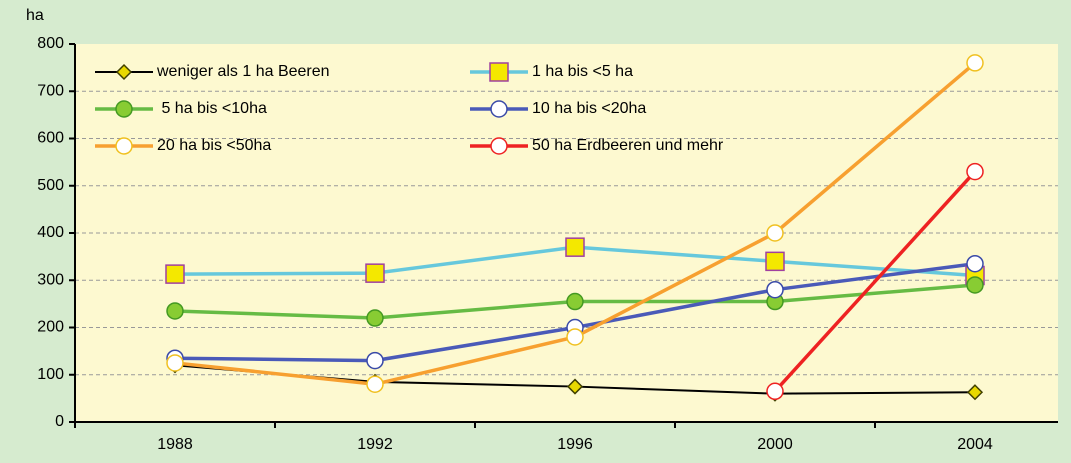 This screenshot has height=463, width=1071. What do you see at coordinates (582, 71) in the screenshot?
I see `legend-label: 1 ha bis <5 ha` at bounding box center [582, 71].